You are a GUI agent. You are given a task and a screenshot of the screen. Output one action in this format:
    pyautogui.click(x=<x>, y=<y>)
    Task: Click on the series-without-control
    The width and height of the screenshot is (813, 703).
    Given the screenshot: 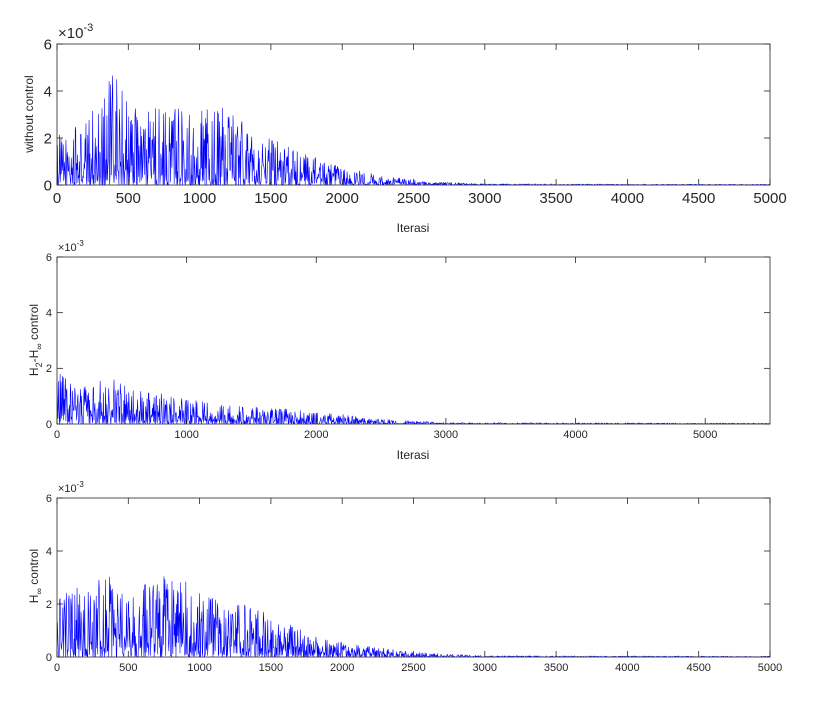 What is the action you would take?
    pyautogui.click(x=413, y=130)
    